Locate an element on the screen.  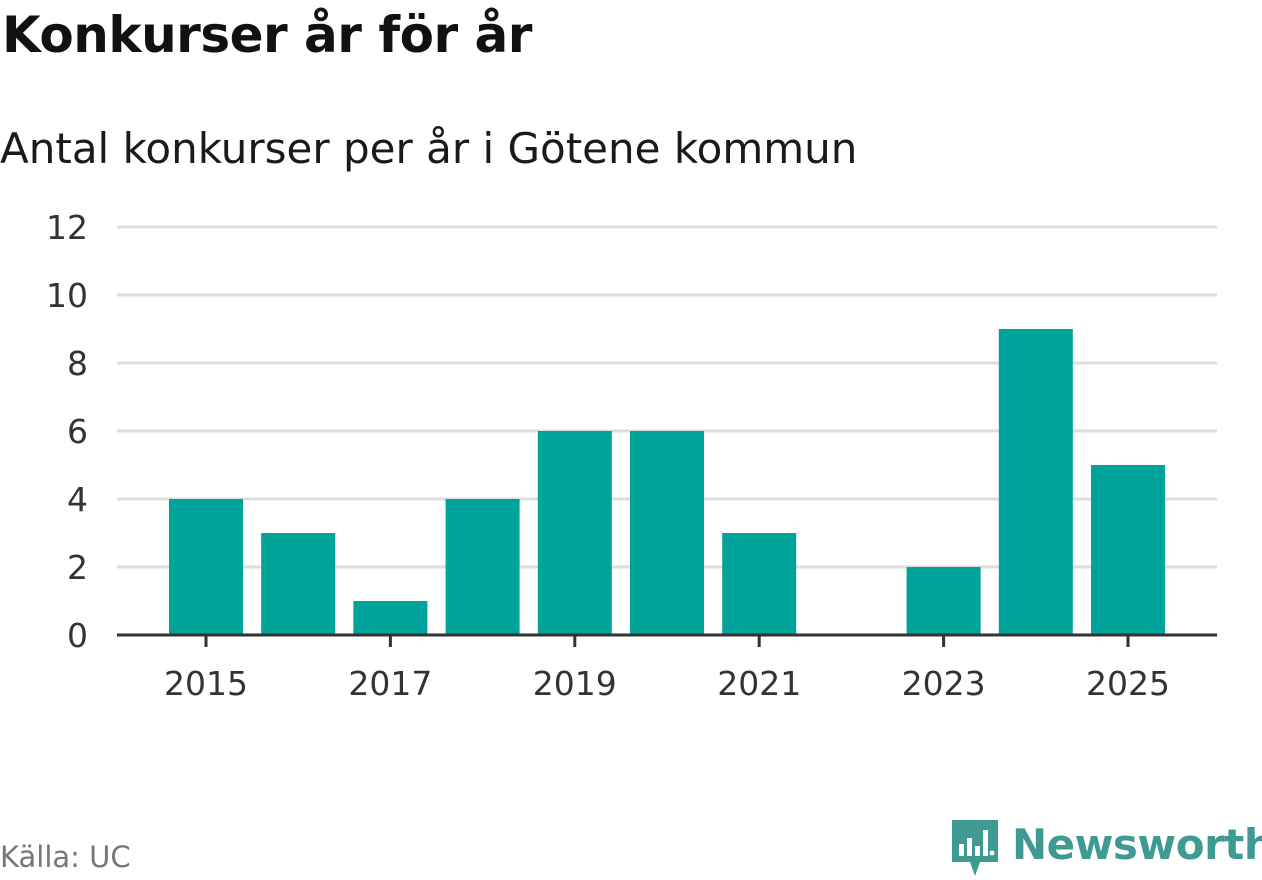
y-tick-label: 6 is located at coordinates (77, 431).